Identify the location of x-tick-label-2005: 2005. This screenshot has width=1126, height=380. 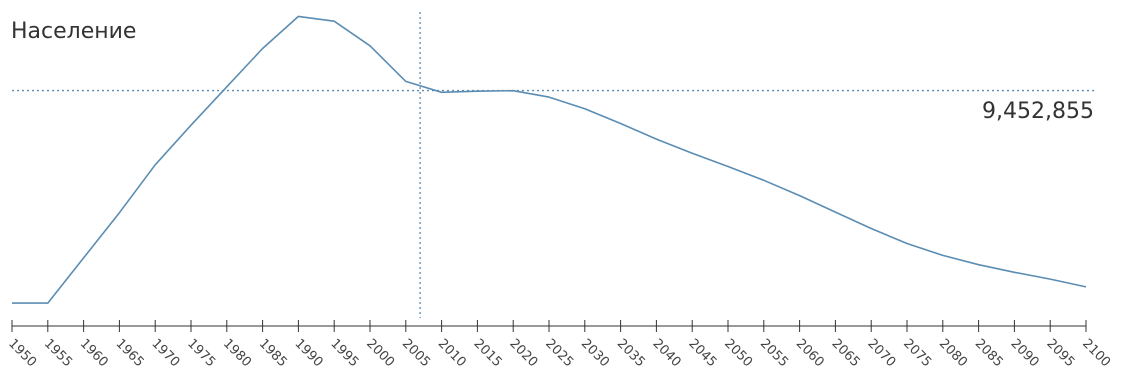
(416, 353).